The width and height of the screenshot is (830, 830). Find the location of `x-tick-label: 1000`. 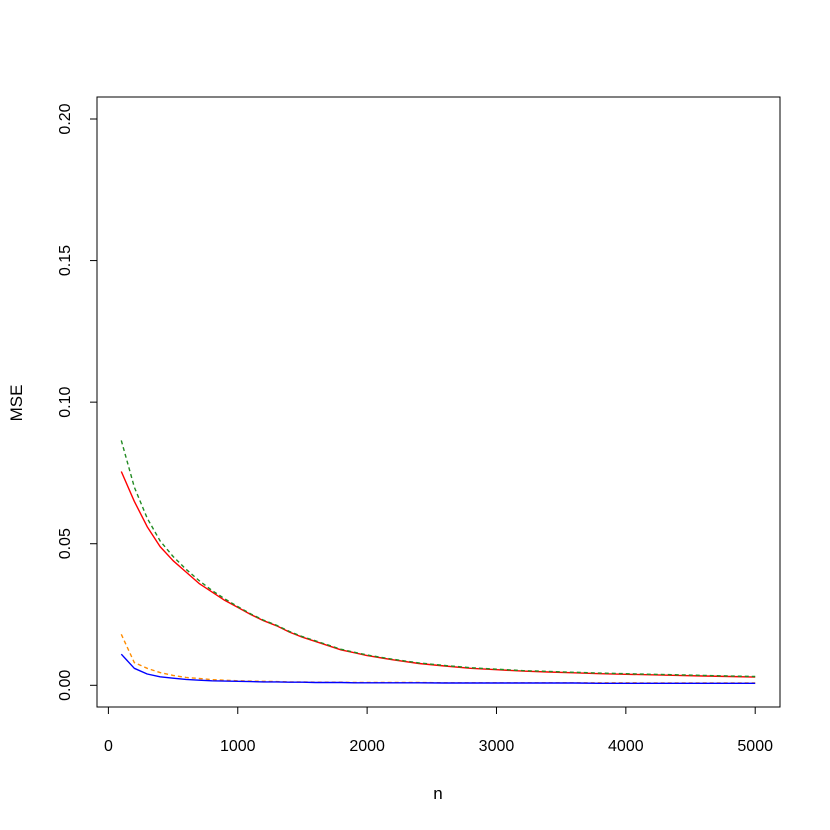

x-tick-label: 1000 is located at coordinates (238, 746).